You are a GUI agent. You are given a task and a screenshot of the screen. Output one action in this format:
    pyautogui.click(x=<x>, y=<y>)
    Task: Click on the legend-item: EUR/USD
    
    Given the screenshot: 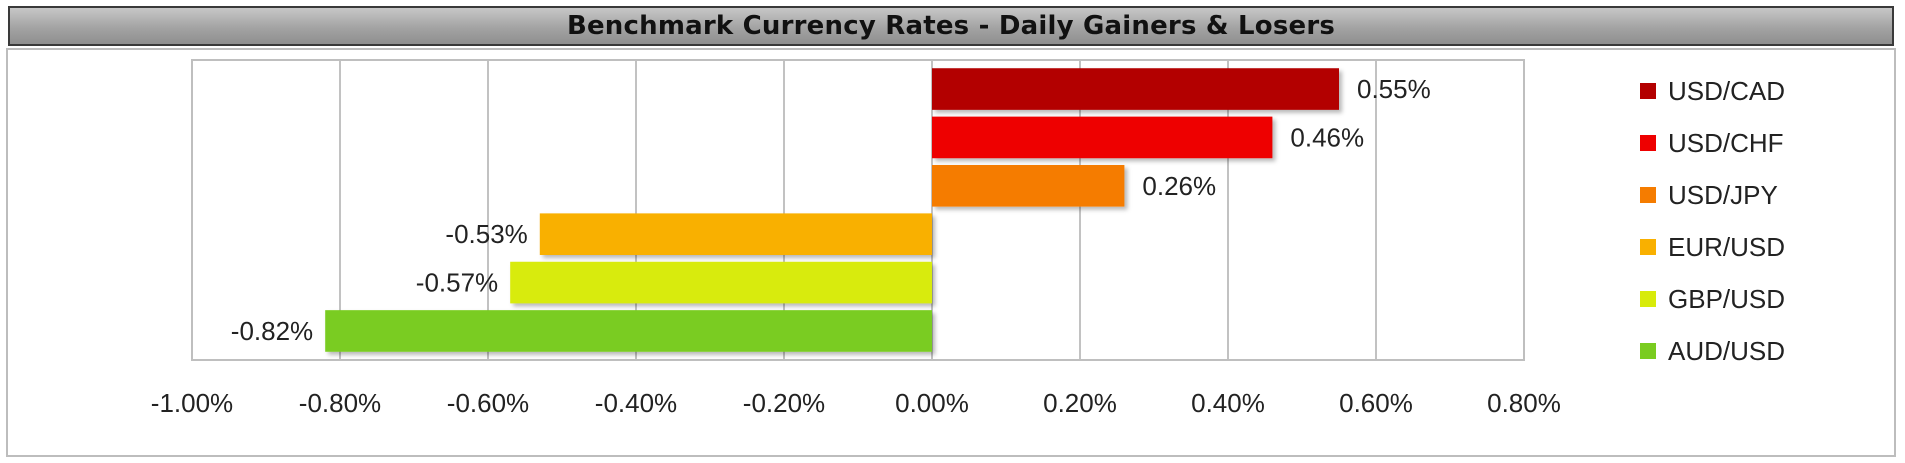 What is the action you would take?
    pyautogui.click(x=1712, y=247)
    